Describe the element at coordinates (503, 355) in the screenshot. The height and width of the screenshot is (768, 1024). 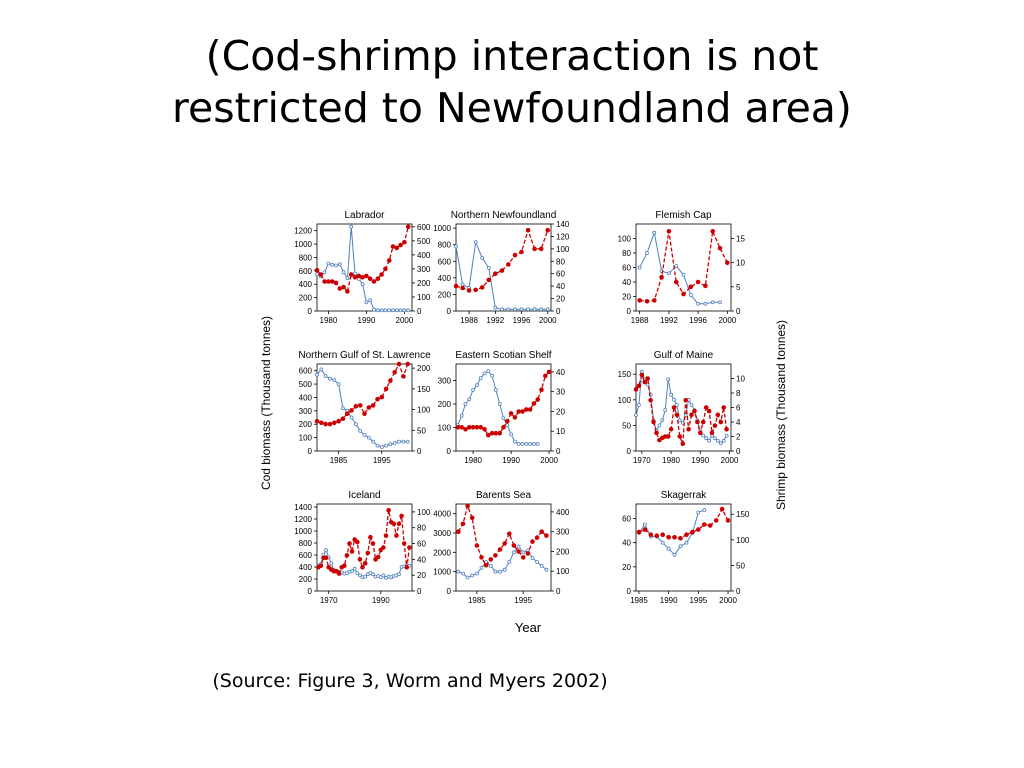
I see `panel-title: Eastern Scotian Shelf` at that location.